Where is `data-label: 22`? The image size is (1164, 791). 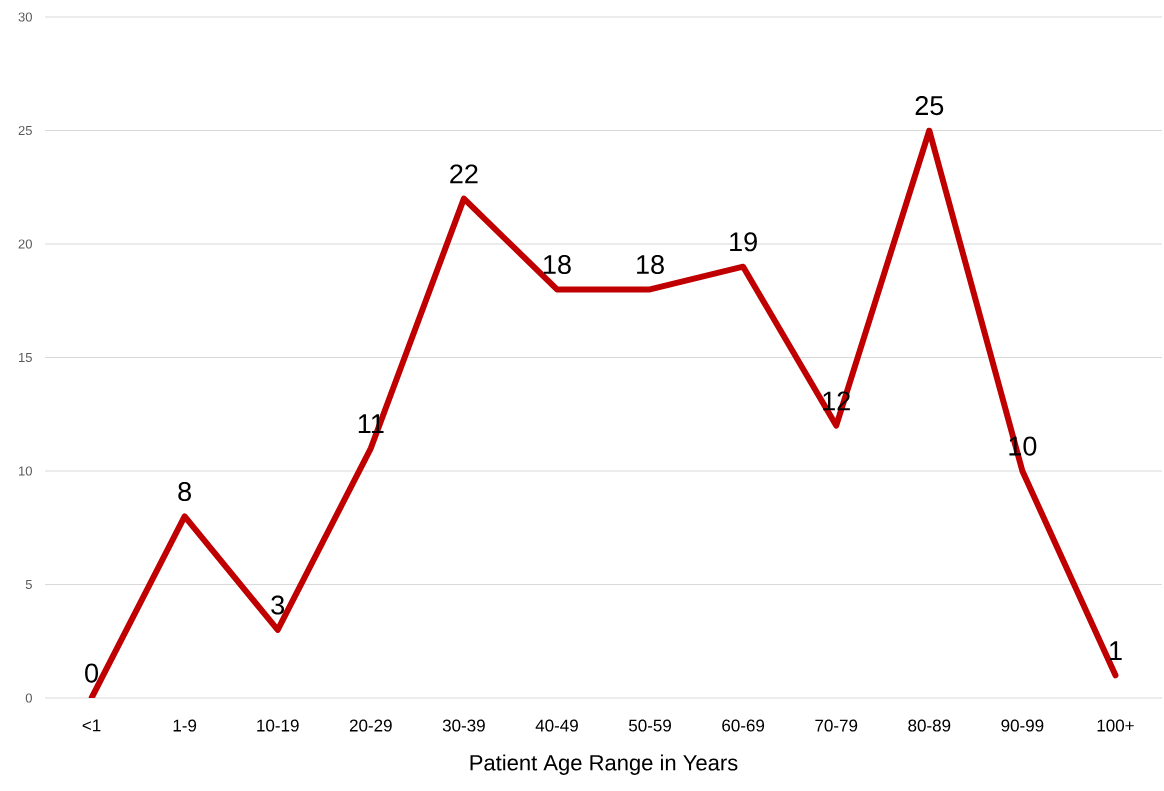
data-label: 22 is located at coordinates (464, 174).